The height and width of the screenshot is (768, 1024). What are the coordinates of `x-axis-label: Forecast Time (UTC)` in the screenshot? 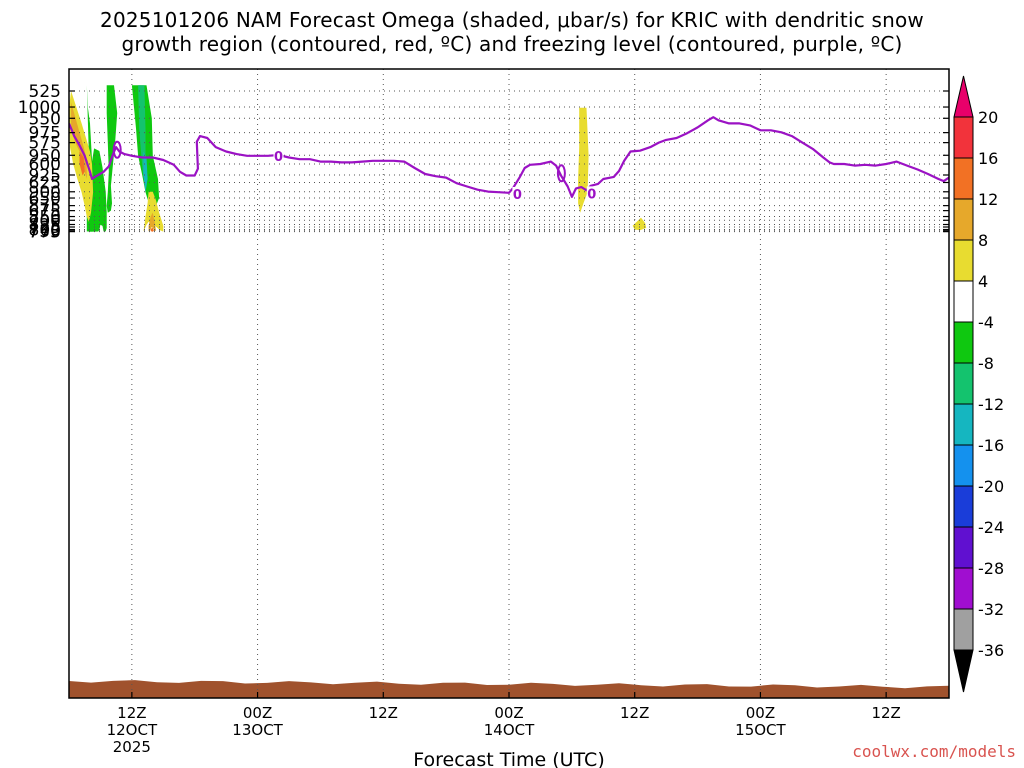 It's located at (508, 758).